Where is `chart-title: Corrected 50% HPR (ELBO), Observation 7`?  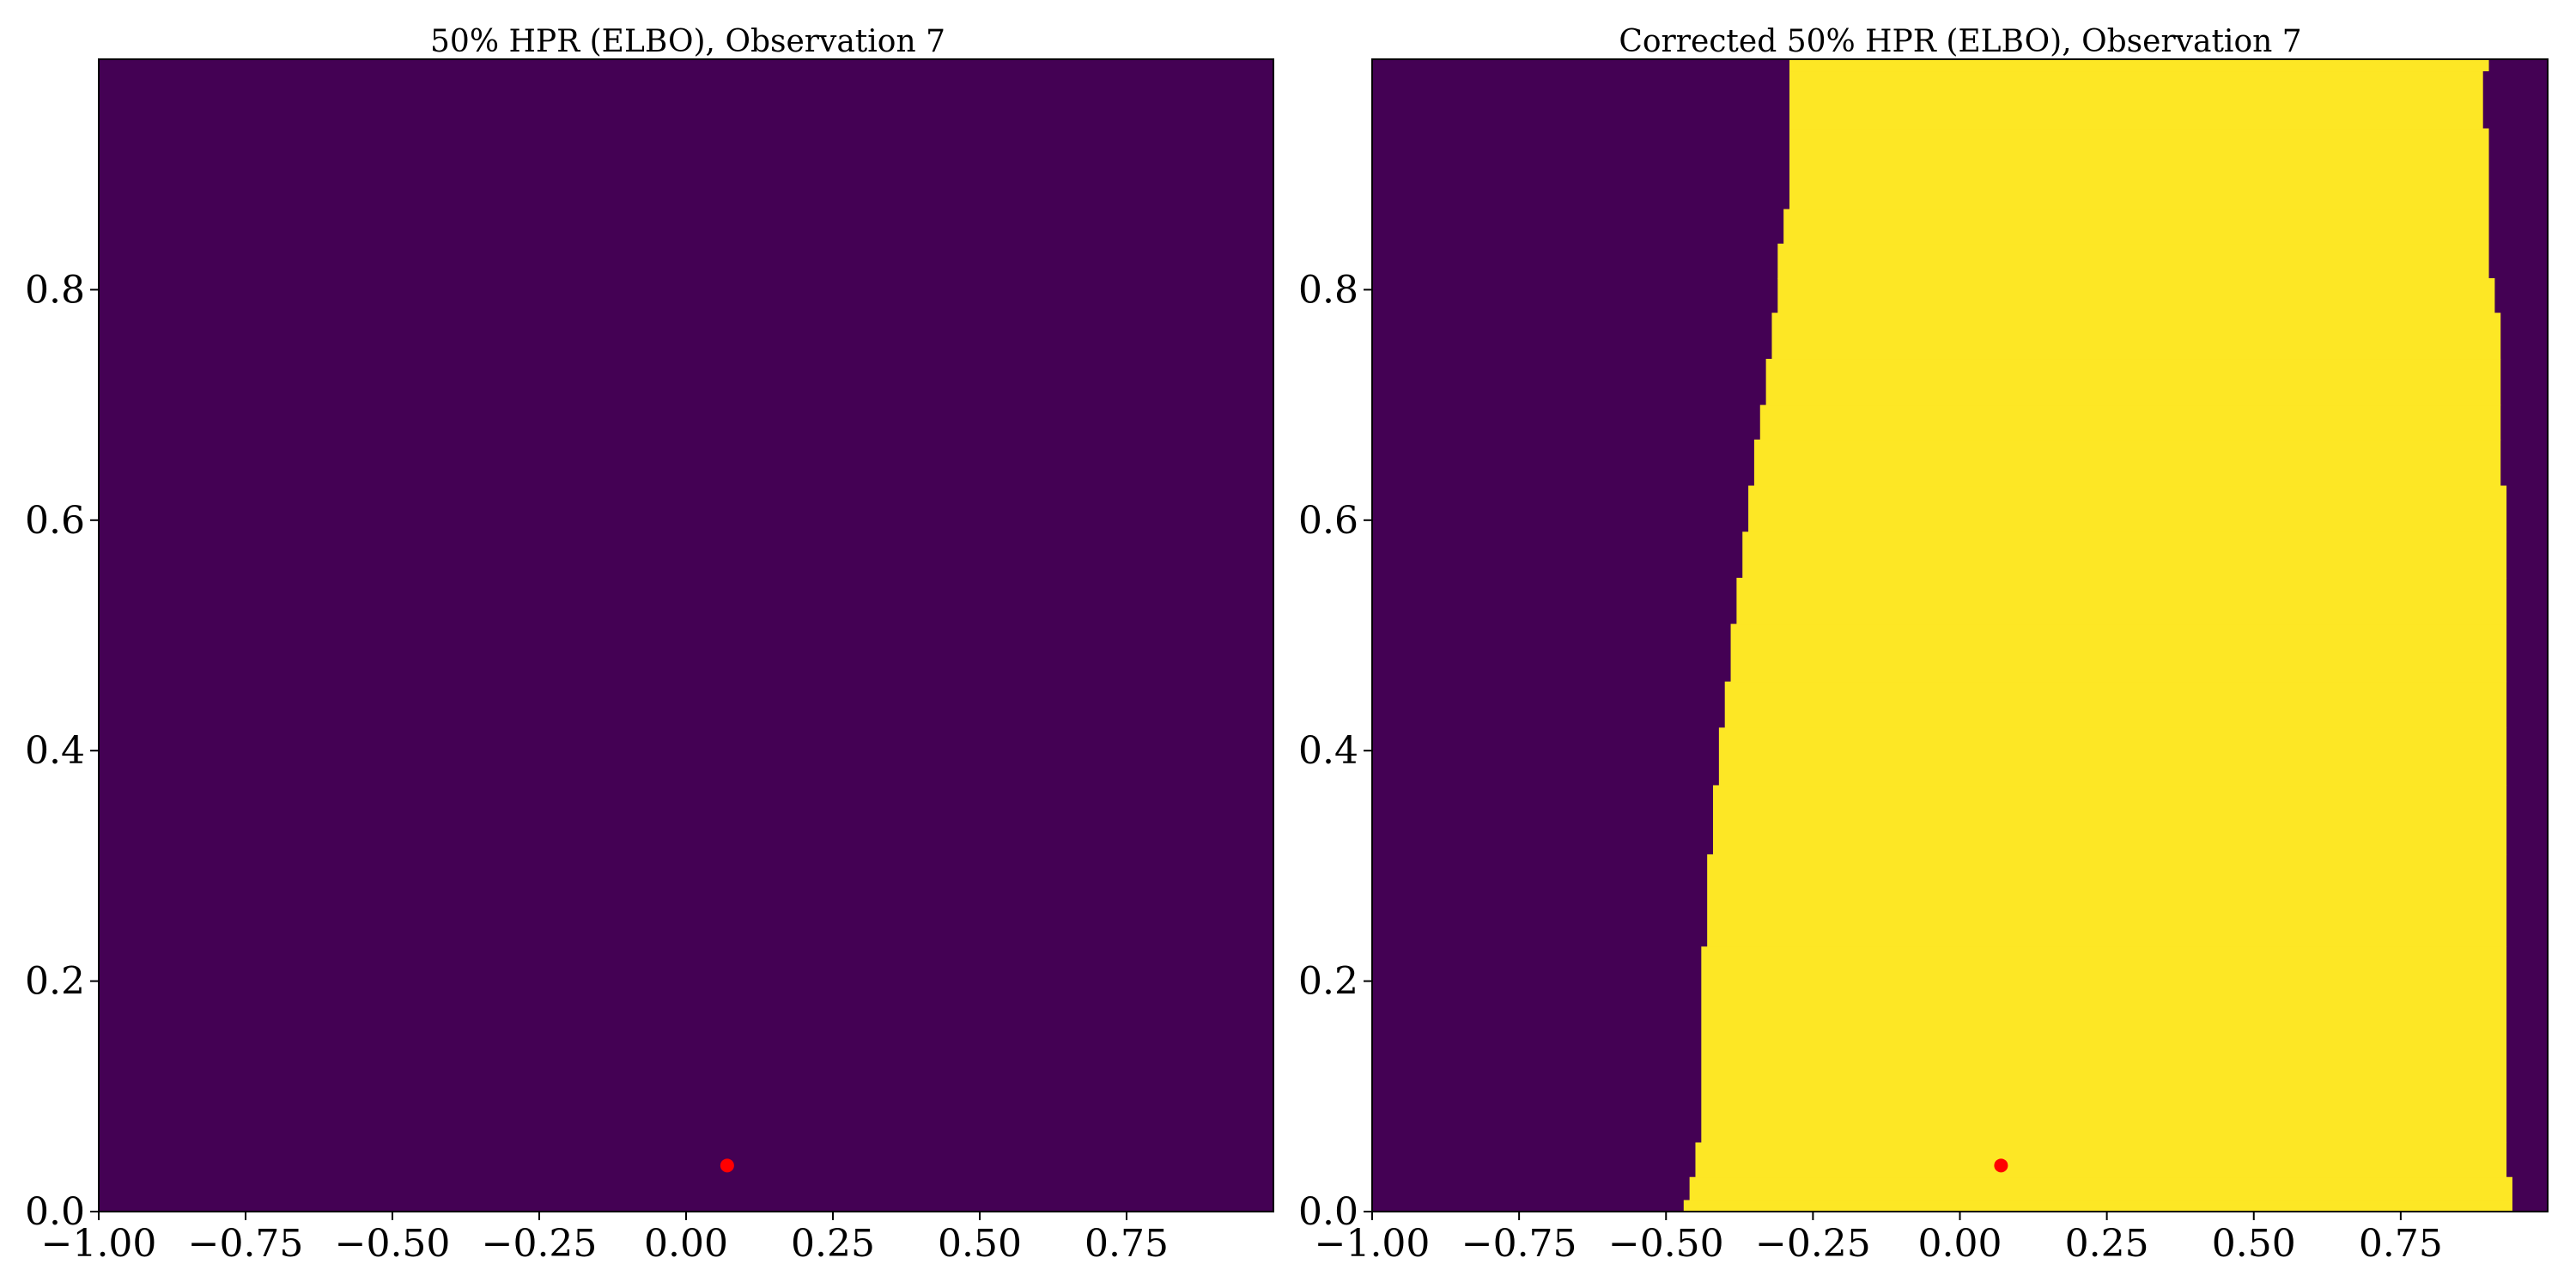 chart-title: Corrected 50% HPR (ELBO), Observation 7 is located at coordinates (1960, 41).